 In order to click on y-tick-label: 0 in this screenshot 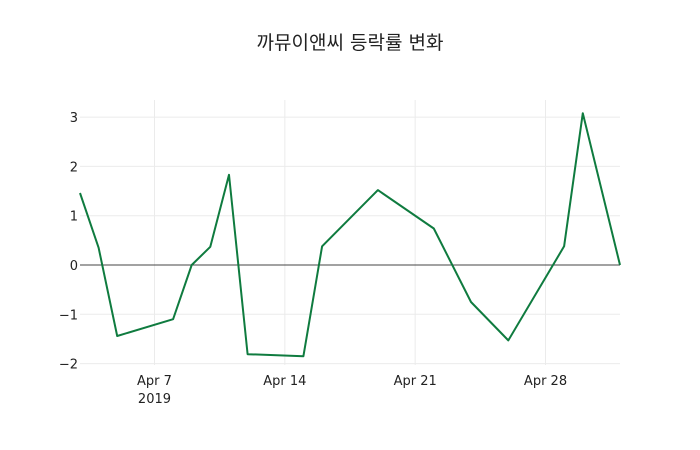, I will do `click(74, 266)`.